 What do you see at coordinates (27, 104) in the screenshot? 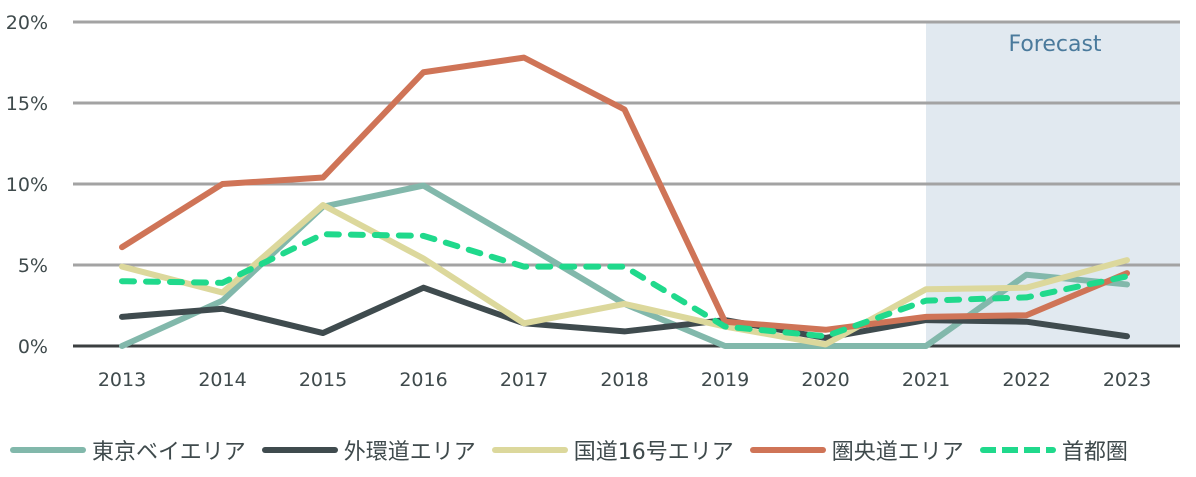
I see `y-tick-label: 15%` at bounding box center [27, 104].